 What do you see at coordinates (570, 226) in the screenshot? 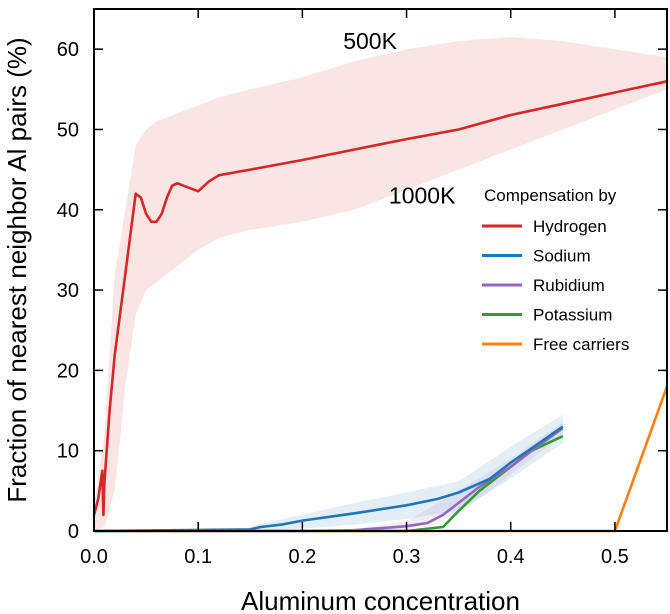
I see `legend-entry: Hydrogen` at bounding box center [570, 226].